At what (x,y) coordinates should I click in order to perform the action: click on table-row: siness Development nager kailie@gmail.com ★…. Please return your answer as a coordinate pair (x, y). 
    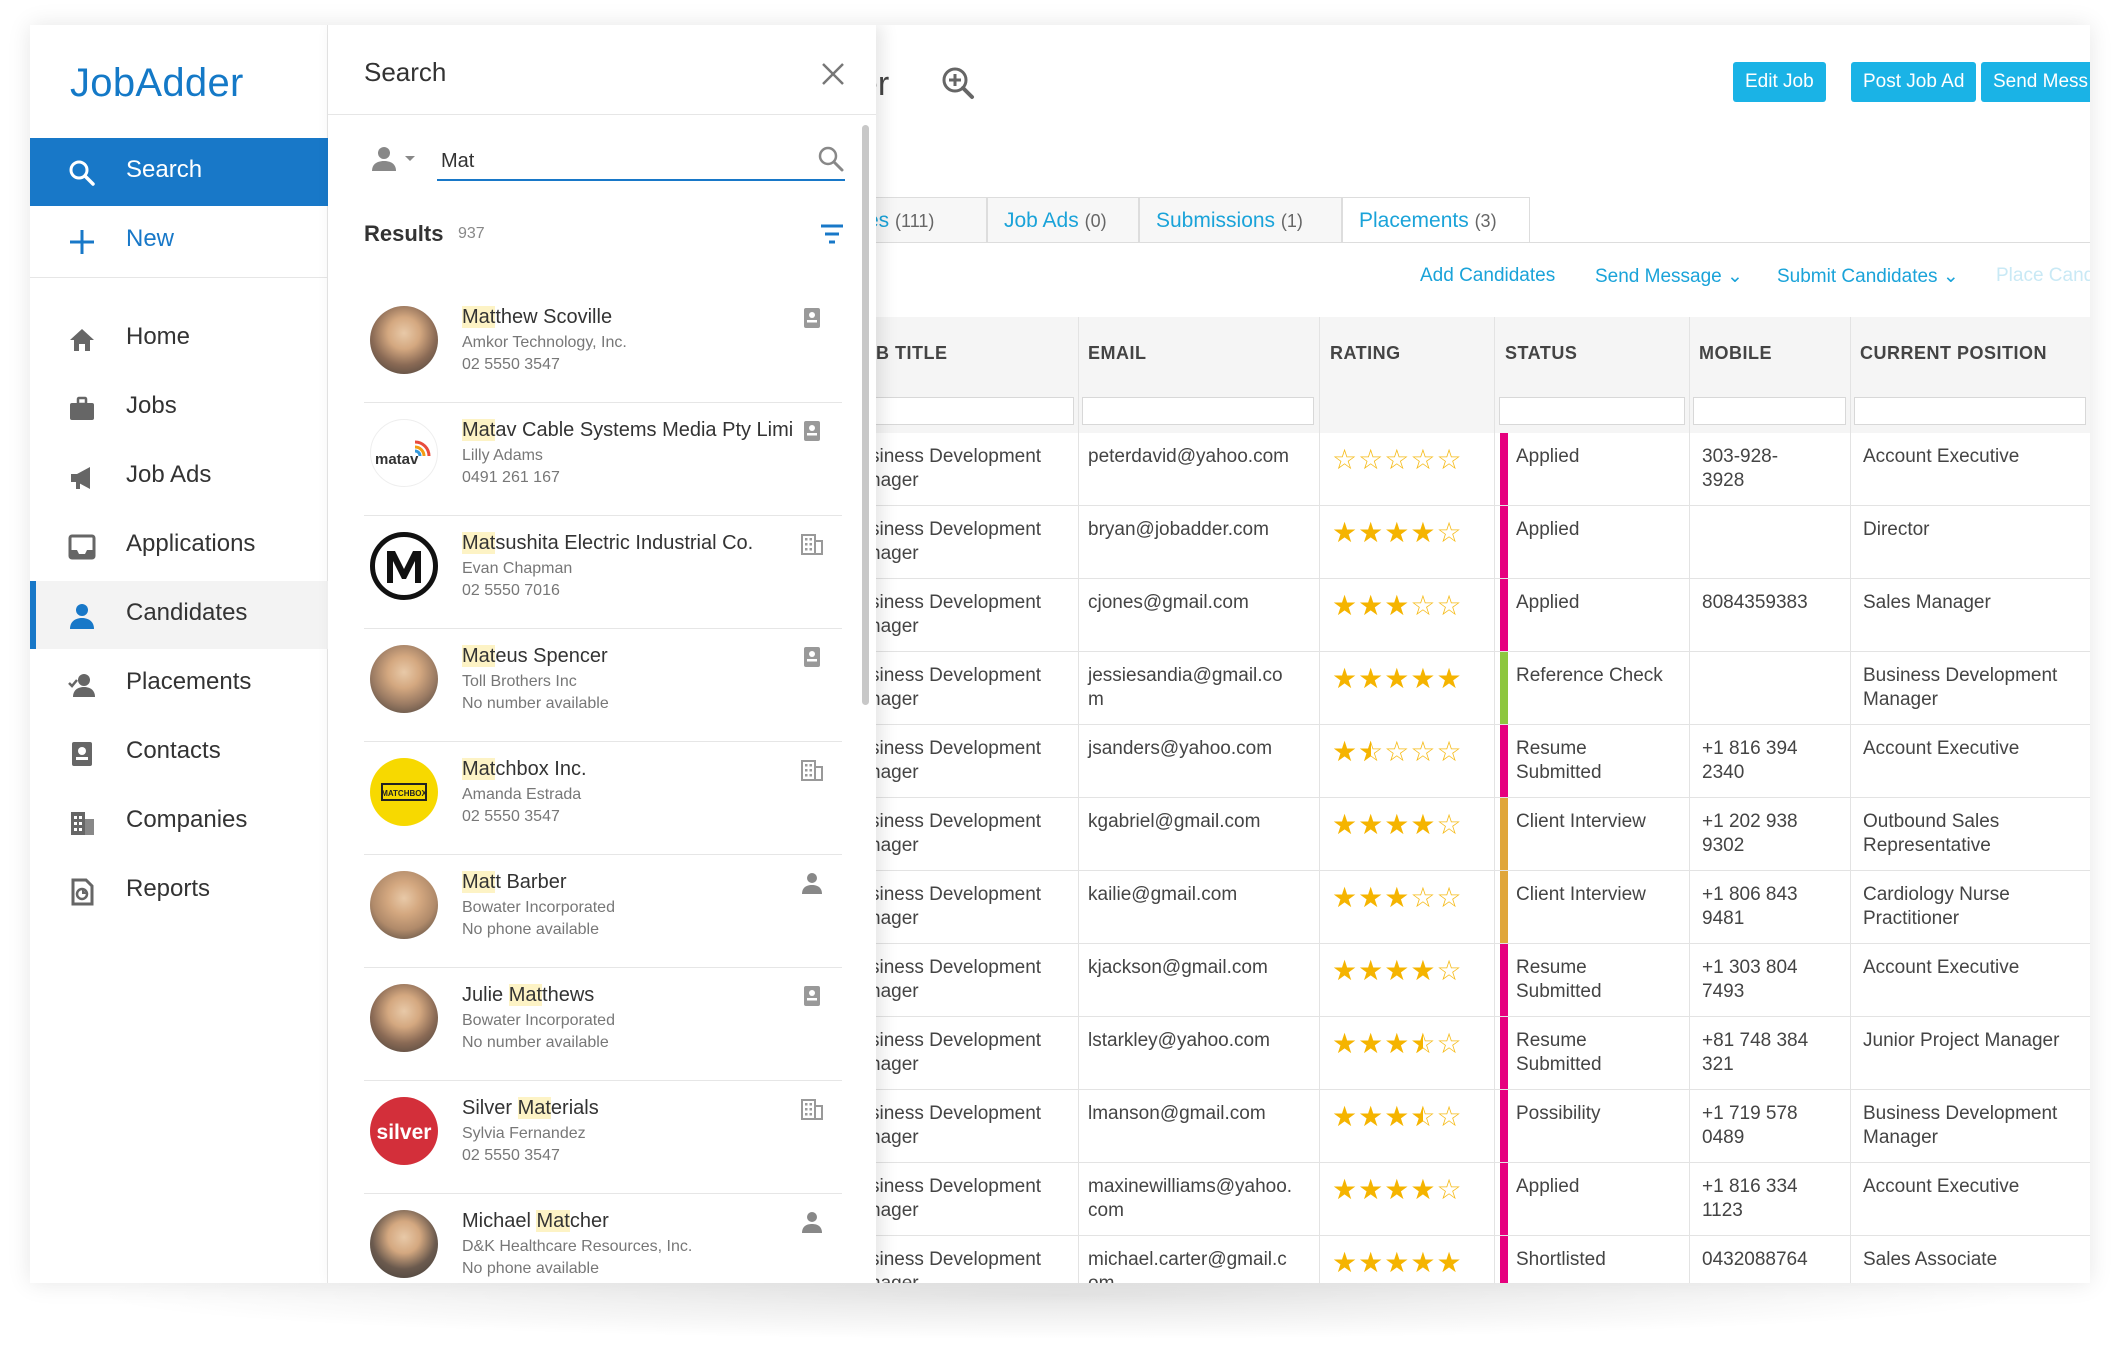
    Looking at the image, I should click on (1480, 907).